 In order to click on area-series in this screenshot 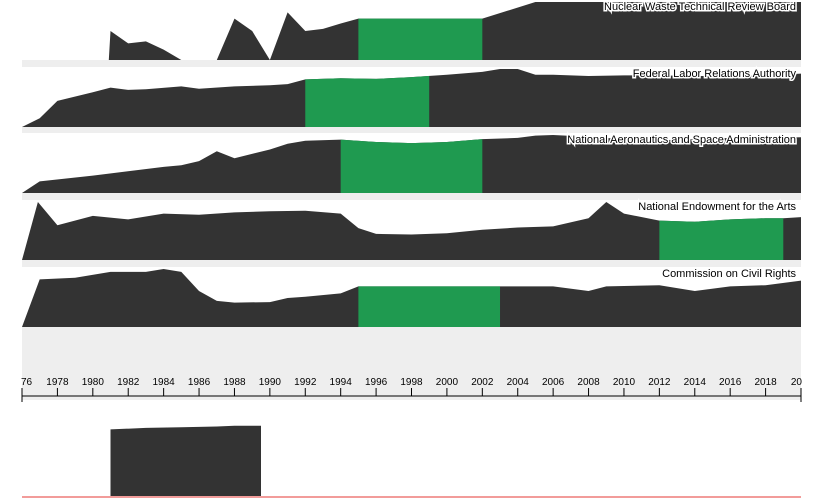, I will do `click(411, 231)`.